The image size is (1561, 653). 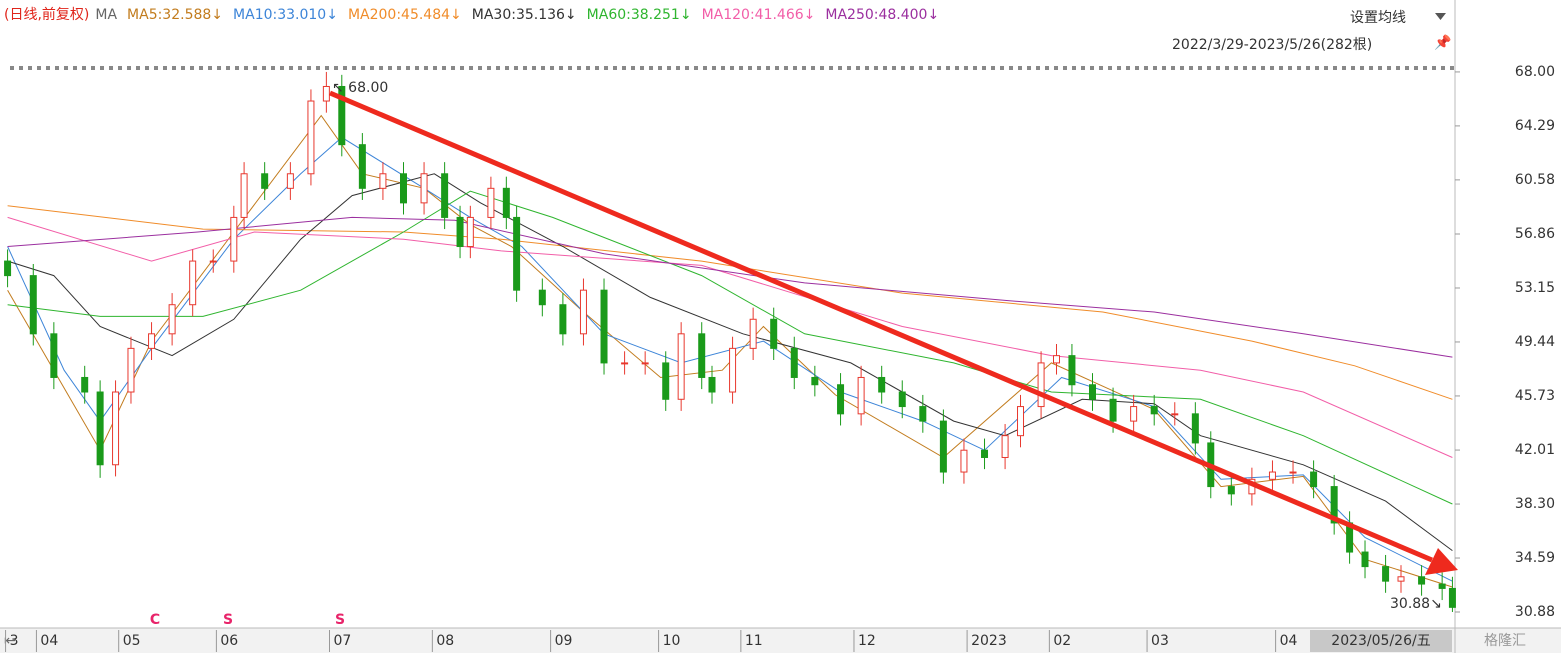 What do you see at coordinates (1535, 612) in the screenshot?
I see `y-tick-label: 30.88` at bounding box center [1535, 612].